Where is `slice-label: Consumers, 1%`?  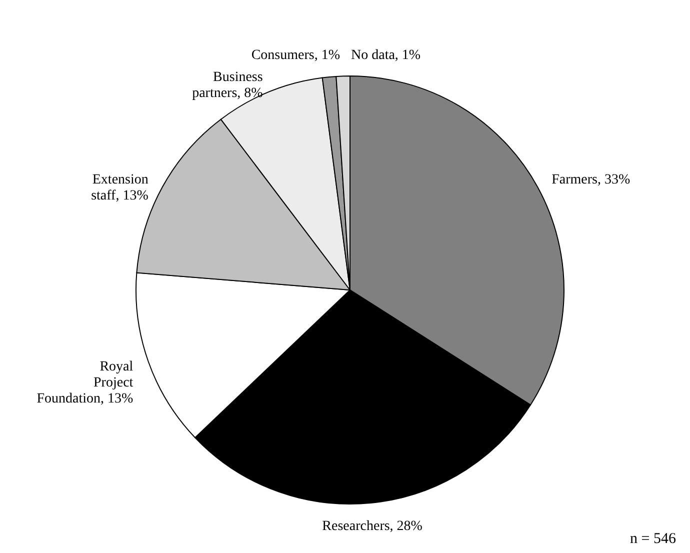
slice-label: Consumers, 1% is located at coordinates (295, 55).